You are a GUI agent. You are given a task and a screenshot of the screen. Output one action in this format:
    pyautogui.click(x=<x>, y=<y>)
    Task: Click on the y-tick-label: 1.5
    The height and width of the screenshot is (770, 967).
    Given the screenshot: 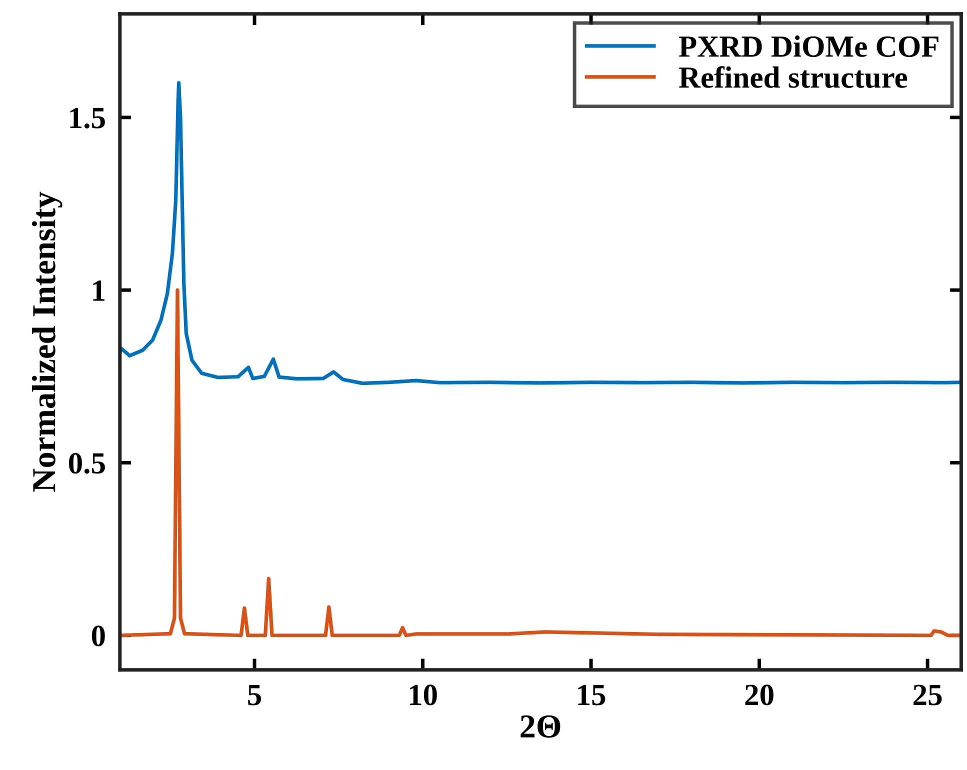 What is the action you would take?
    pyautogui.click(x=87, y=118)
    